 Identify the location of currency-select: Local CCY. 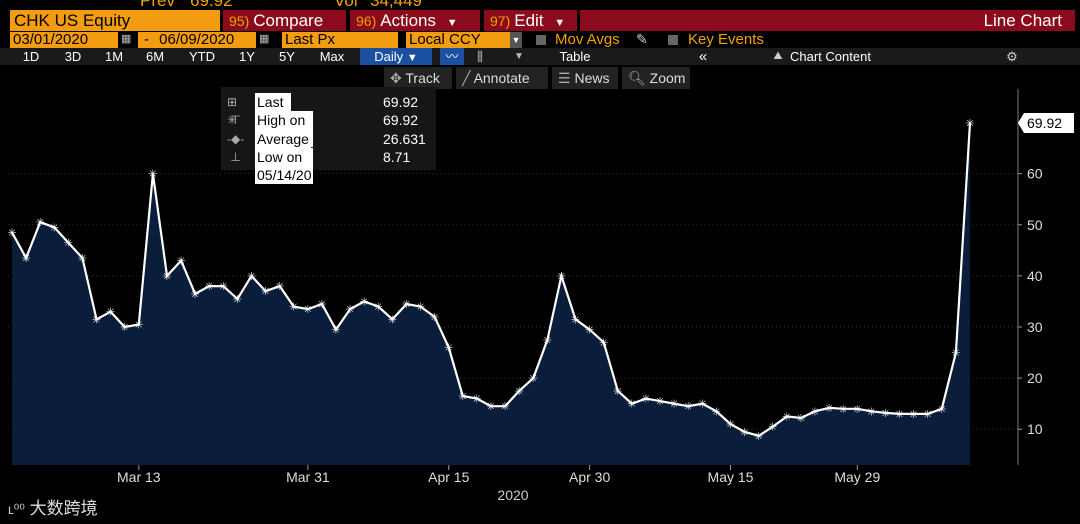
(458, 40).